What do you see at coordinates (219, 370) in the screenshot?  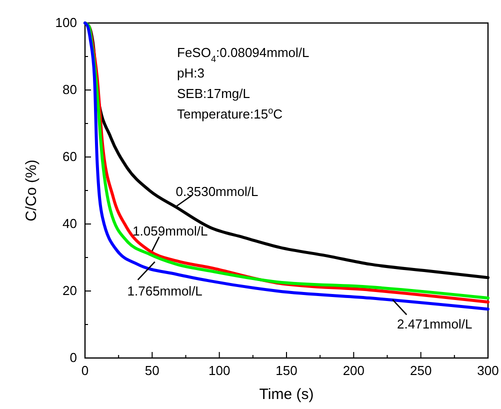 I see `x-tick-label: 100` at bounding box center [219, 370].